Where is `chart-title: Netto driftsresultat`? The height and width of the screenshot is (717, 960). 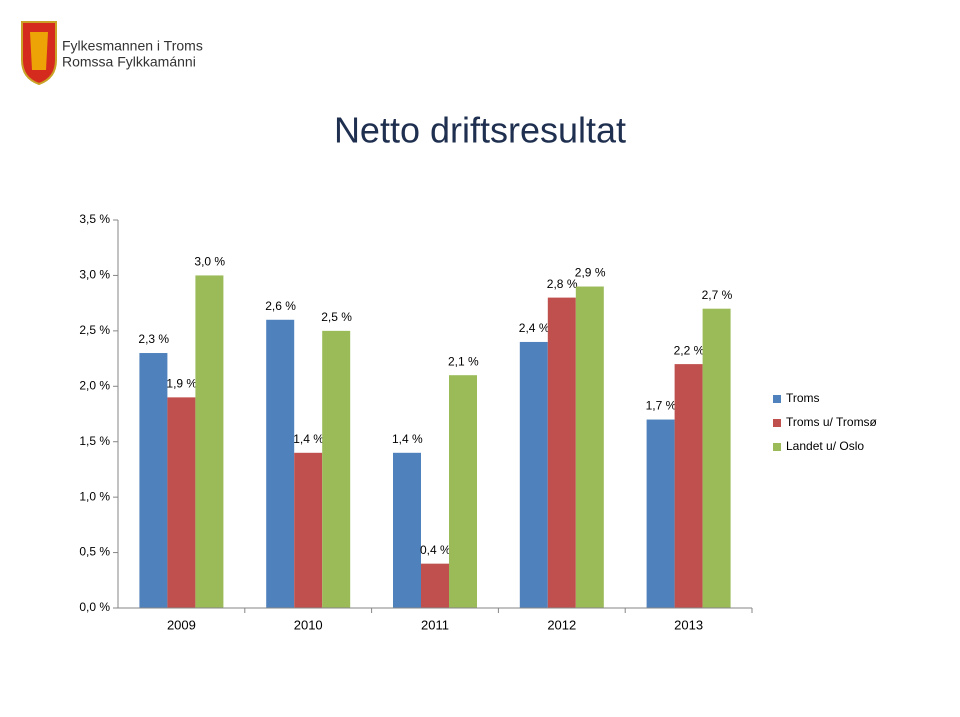 chart-title: Netto driftsresultat is located at coordinates (480, 130).